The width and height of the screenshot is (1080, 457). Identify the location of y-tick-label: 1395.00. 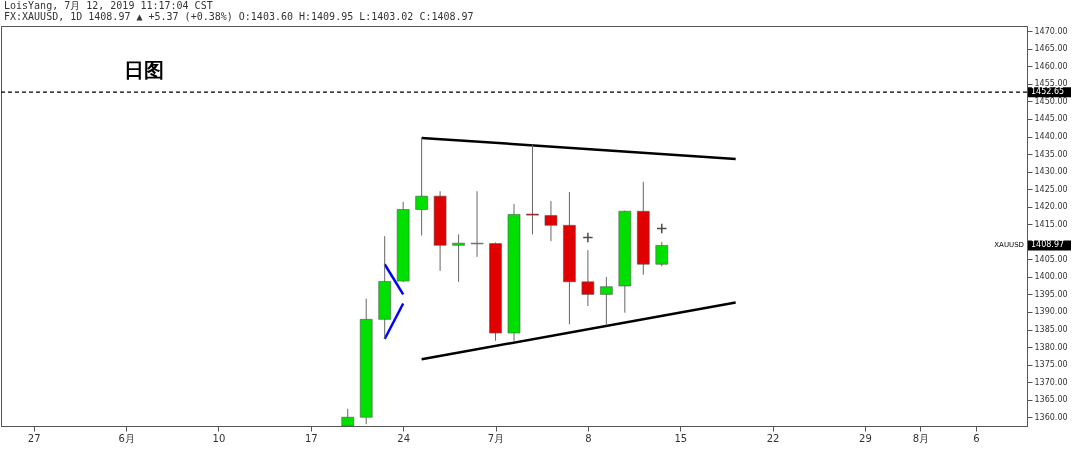
(1051, 294).